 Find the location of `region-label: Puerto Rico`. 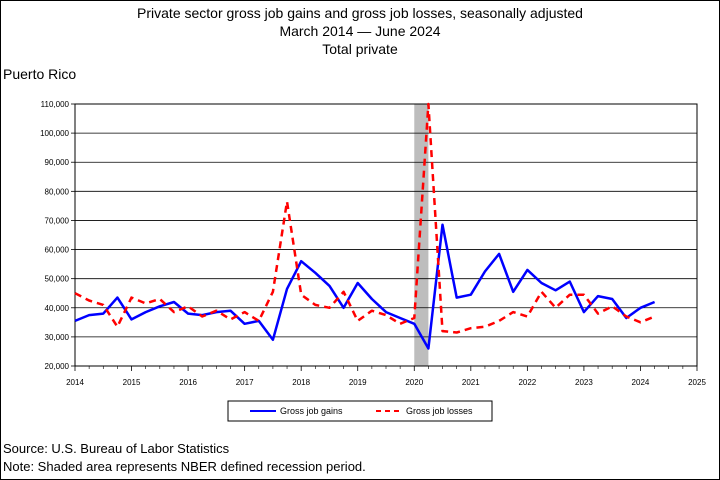

region-label: Puerto Rico is located at coordinates (40, 74).